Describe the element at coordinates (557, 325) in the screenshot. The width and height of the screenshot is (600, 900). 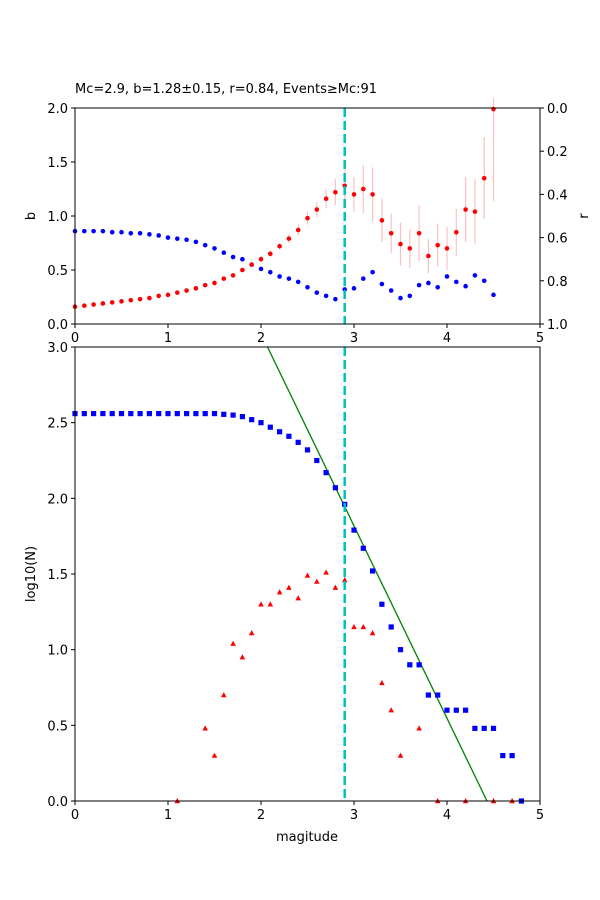
I see `top-right-y-tick-label: 1.0` at that location.